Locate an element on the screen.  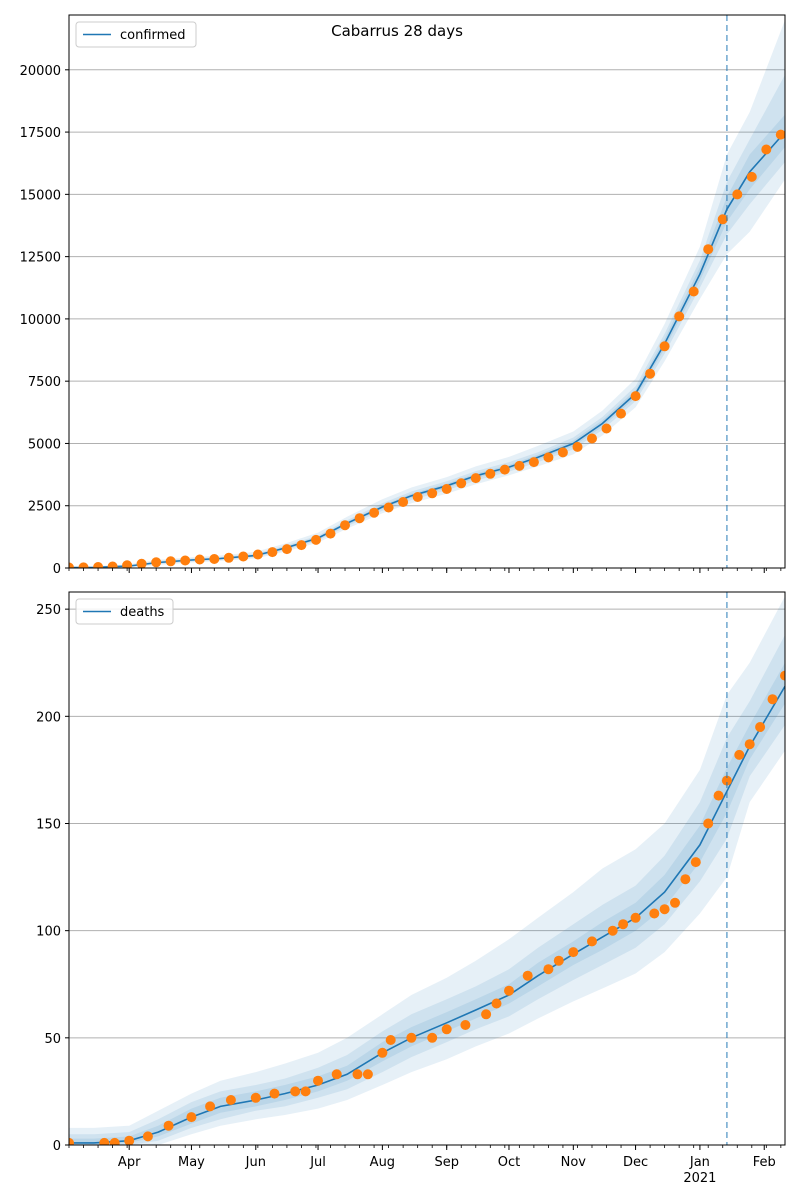
legend: confirmed is located at coordinates (136, 34).